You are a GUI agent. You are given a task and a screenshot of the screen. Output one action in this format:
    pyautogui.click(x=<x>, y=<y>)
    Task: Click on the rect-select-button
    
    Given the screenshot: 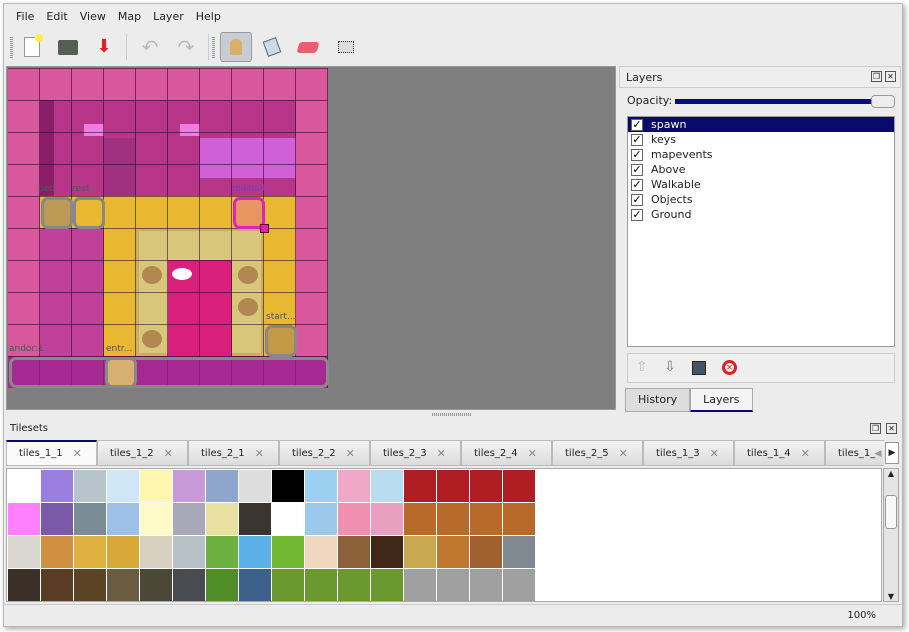 What is the action you would take?
    pyautogui.click(x=346, y=47)
    